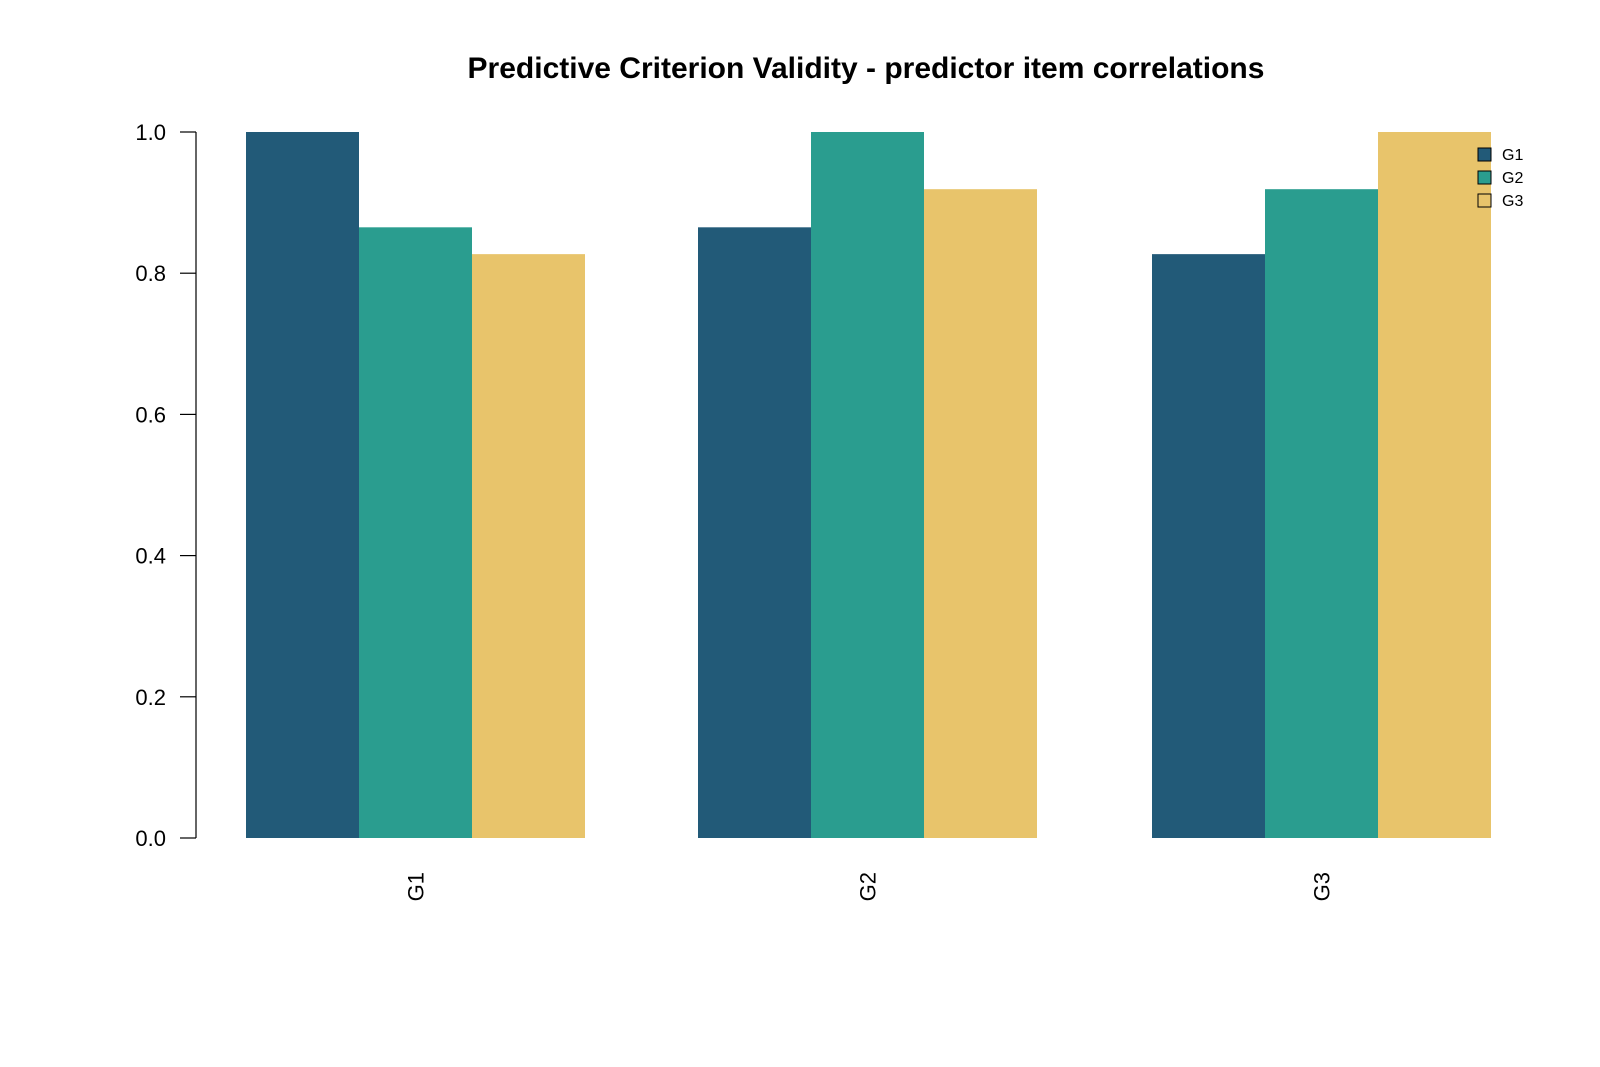 The width and height of the screenshot is (1600, 1067). What do you see at coordinates (166, 485) in the screenshot?
I see `y-axis: 0.0 0.2 0.4 0.6 0.8 1.0` at bounding box center [166, 485].